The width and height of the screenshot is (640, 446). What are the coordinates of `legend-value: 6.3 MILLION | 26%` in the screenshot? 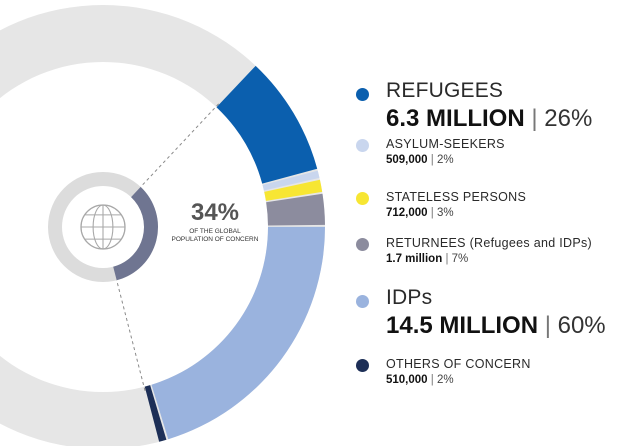 It's located at (489, 118).